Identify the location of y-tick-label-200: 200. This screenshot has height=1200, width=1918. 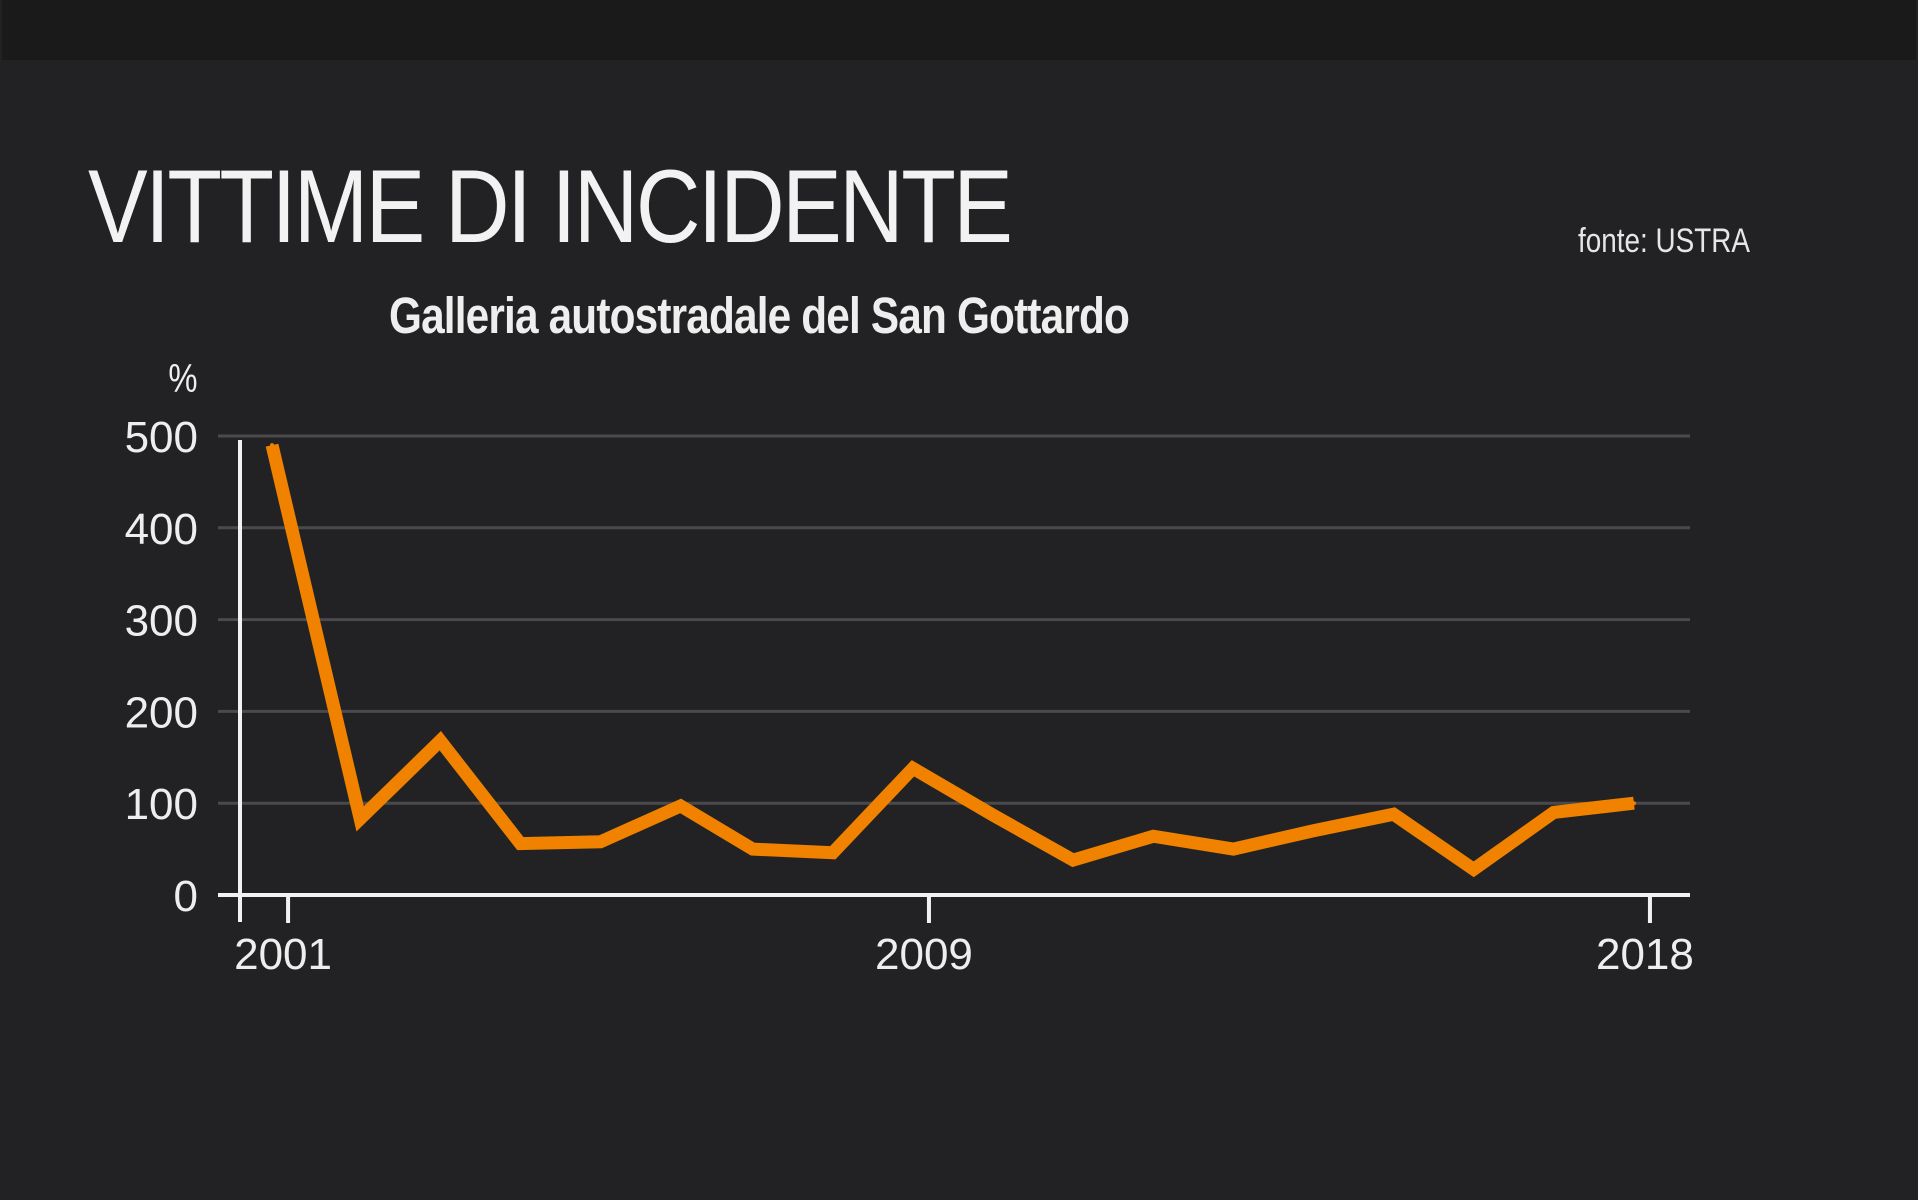
(161, 712).